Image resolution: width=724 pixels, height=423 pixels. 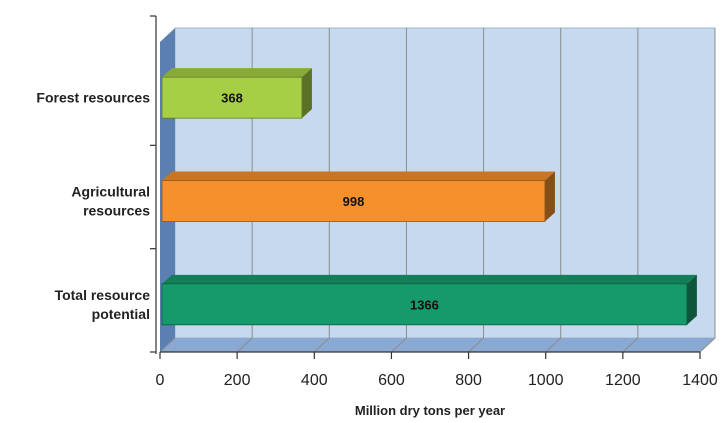 What do you see at coordinates (116, 211) in the screenshot?
I see `category-label-line: resources` at bounding box center [116, 211].